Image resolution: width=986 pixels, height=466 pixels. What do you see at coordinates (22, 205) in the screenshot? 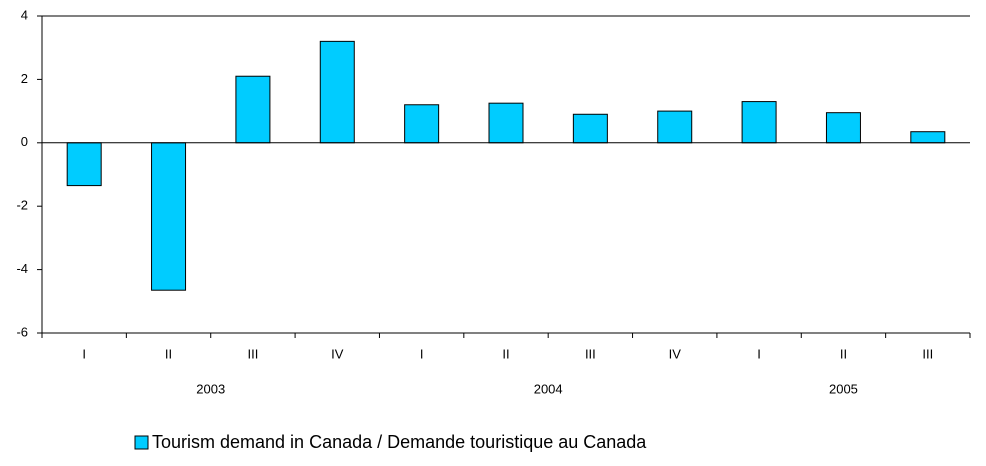
I see `y-tick-label: -2` at bounding box center [22, 205].